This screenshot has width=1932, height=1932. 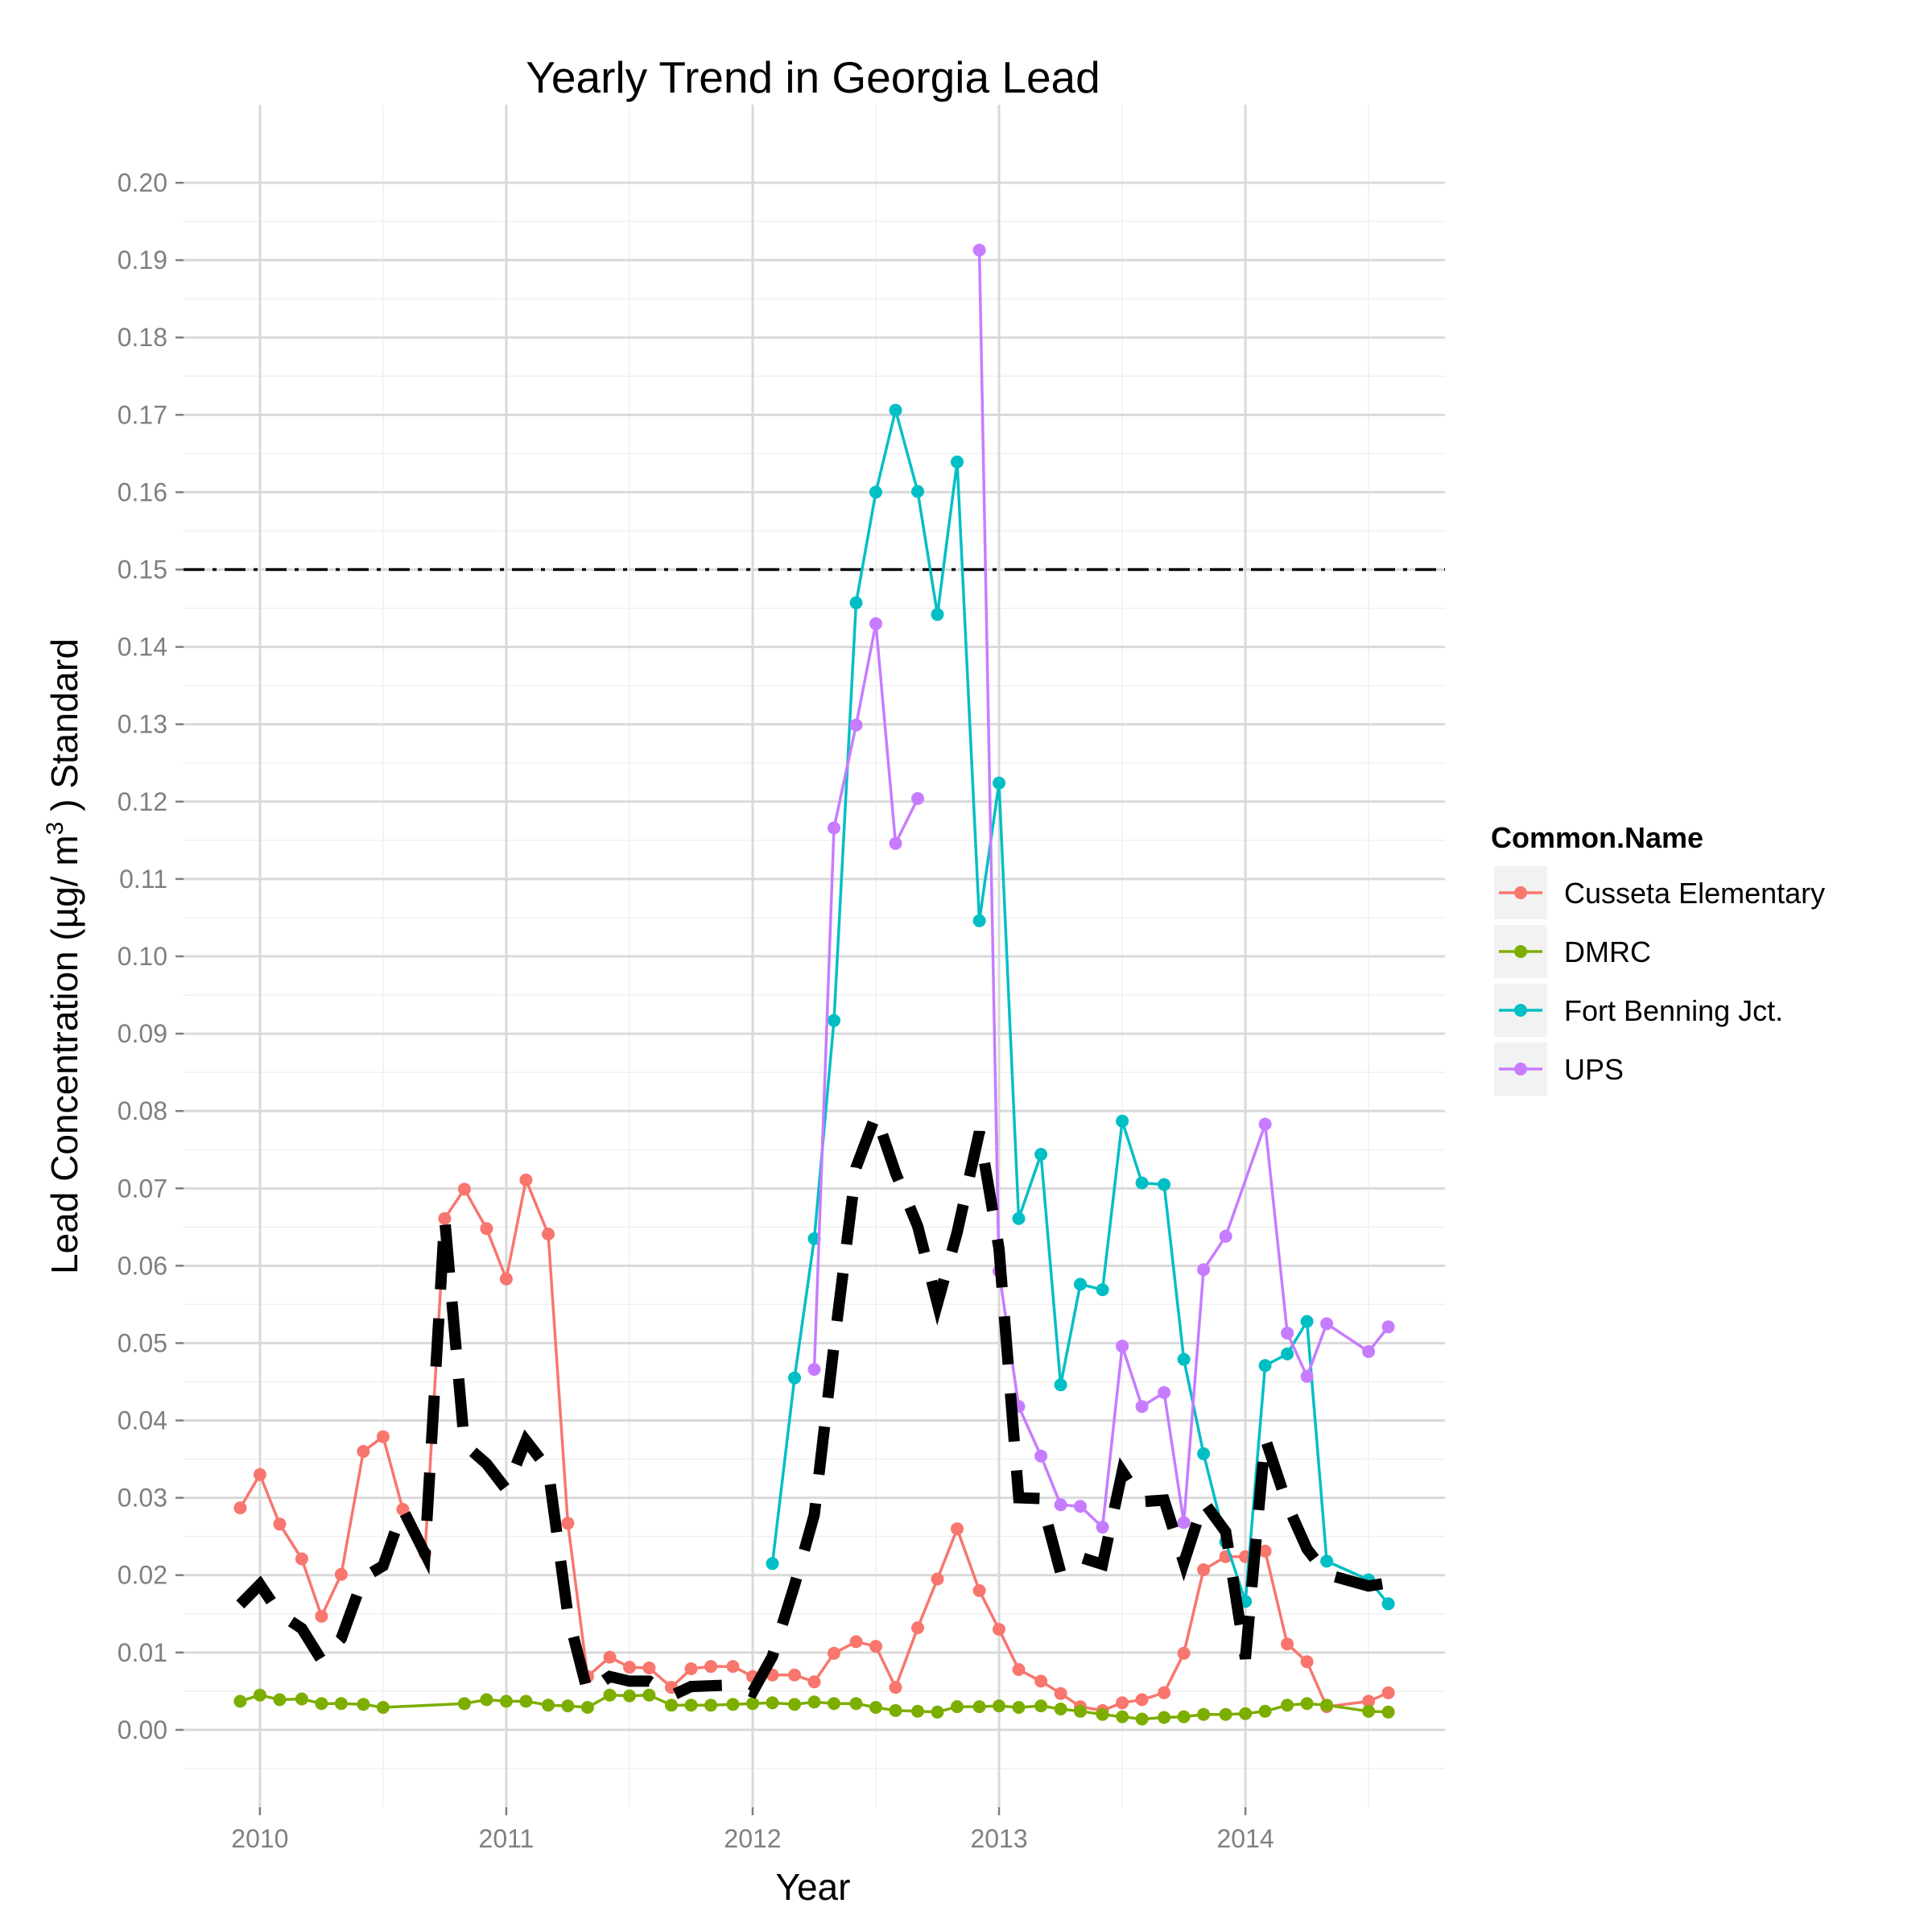 What do you see at coordinates (142, 1342) in the screenshot?
I see `y-tick-label: 0.05` at bounding box center [142, 1342].